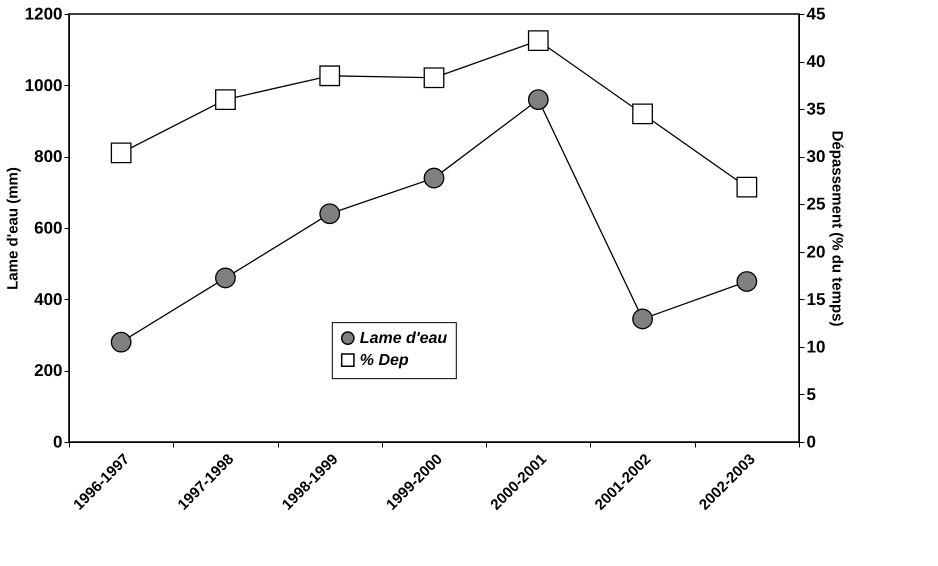  I want to click on y-tick-label: 1000, so click(43, 85).